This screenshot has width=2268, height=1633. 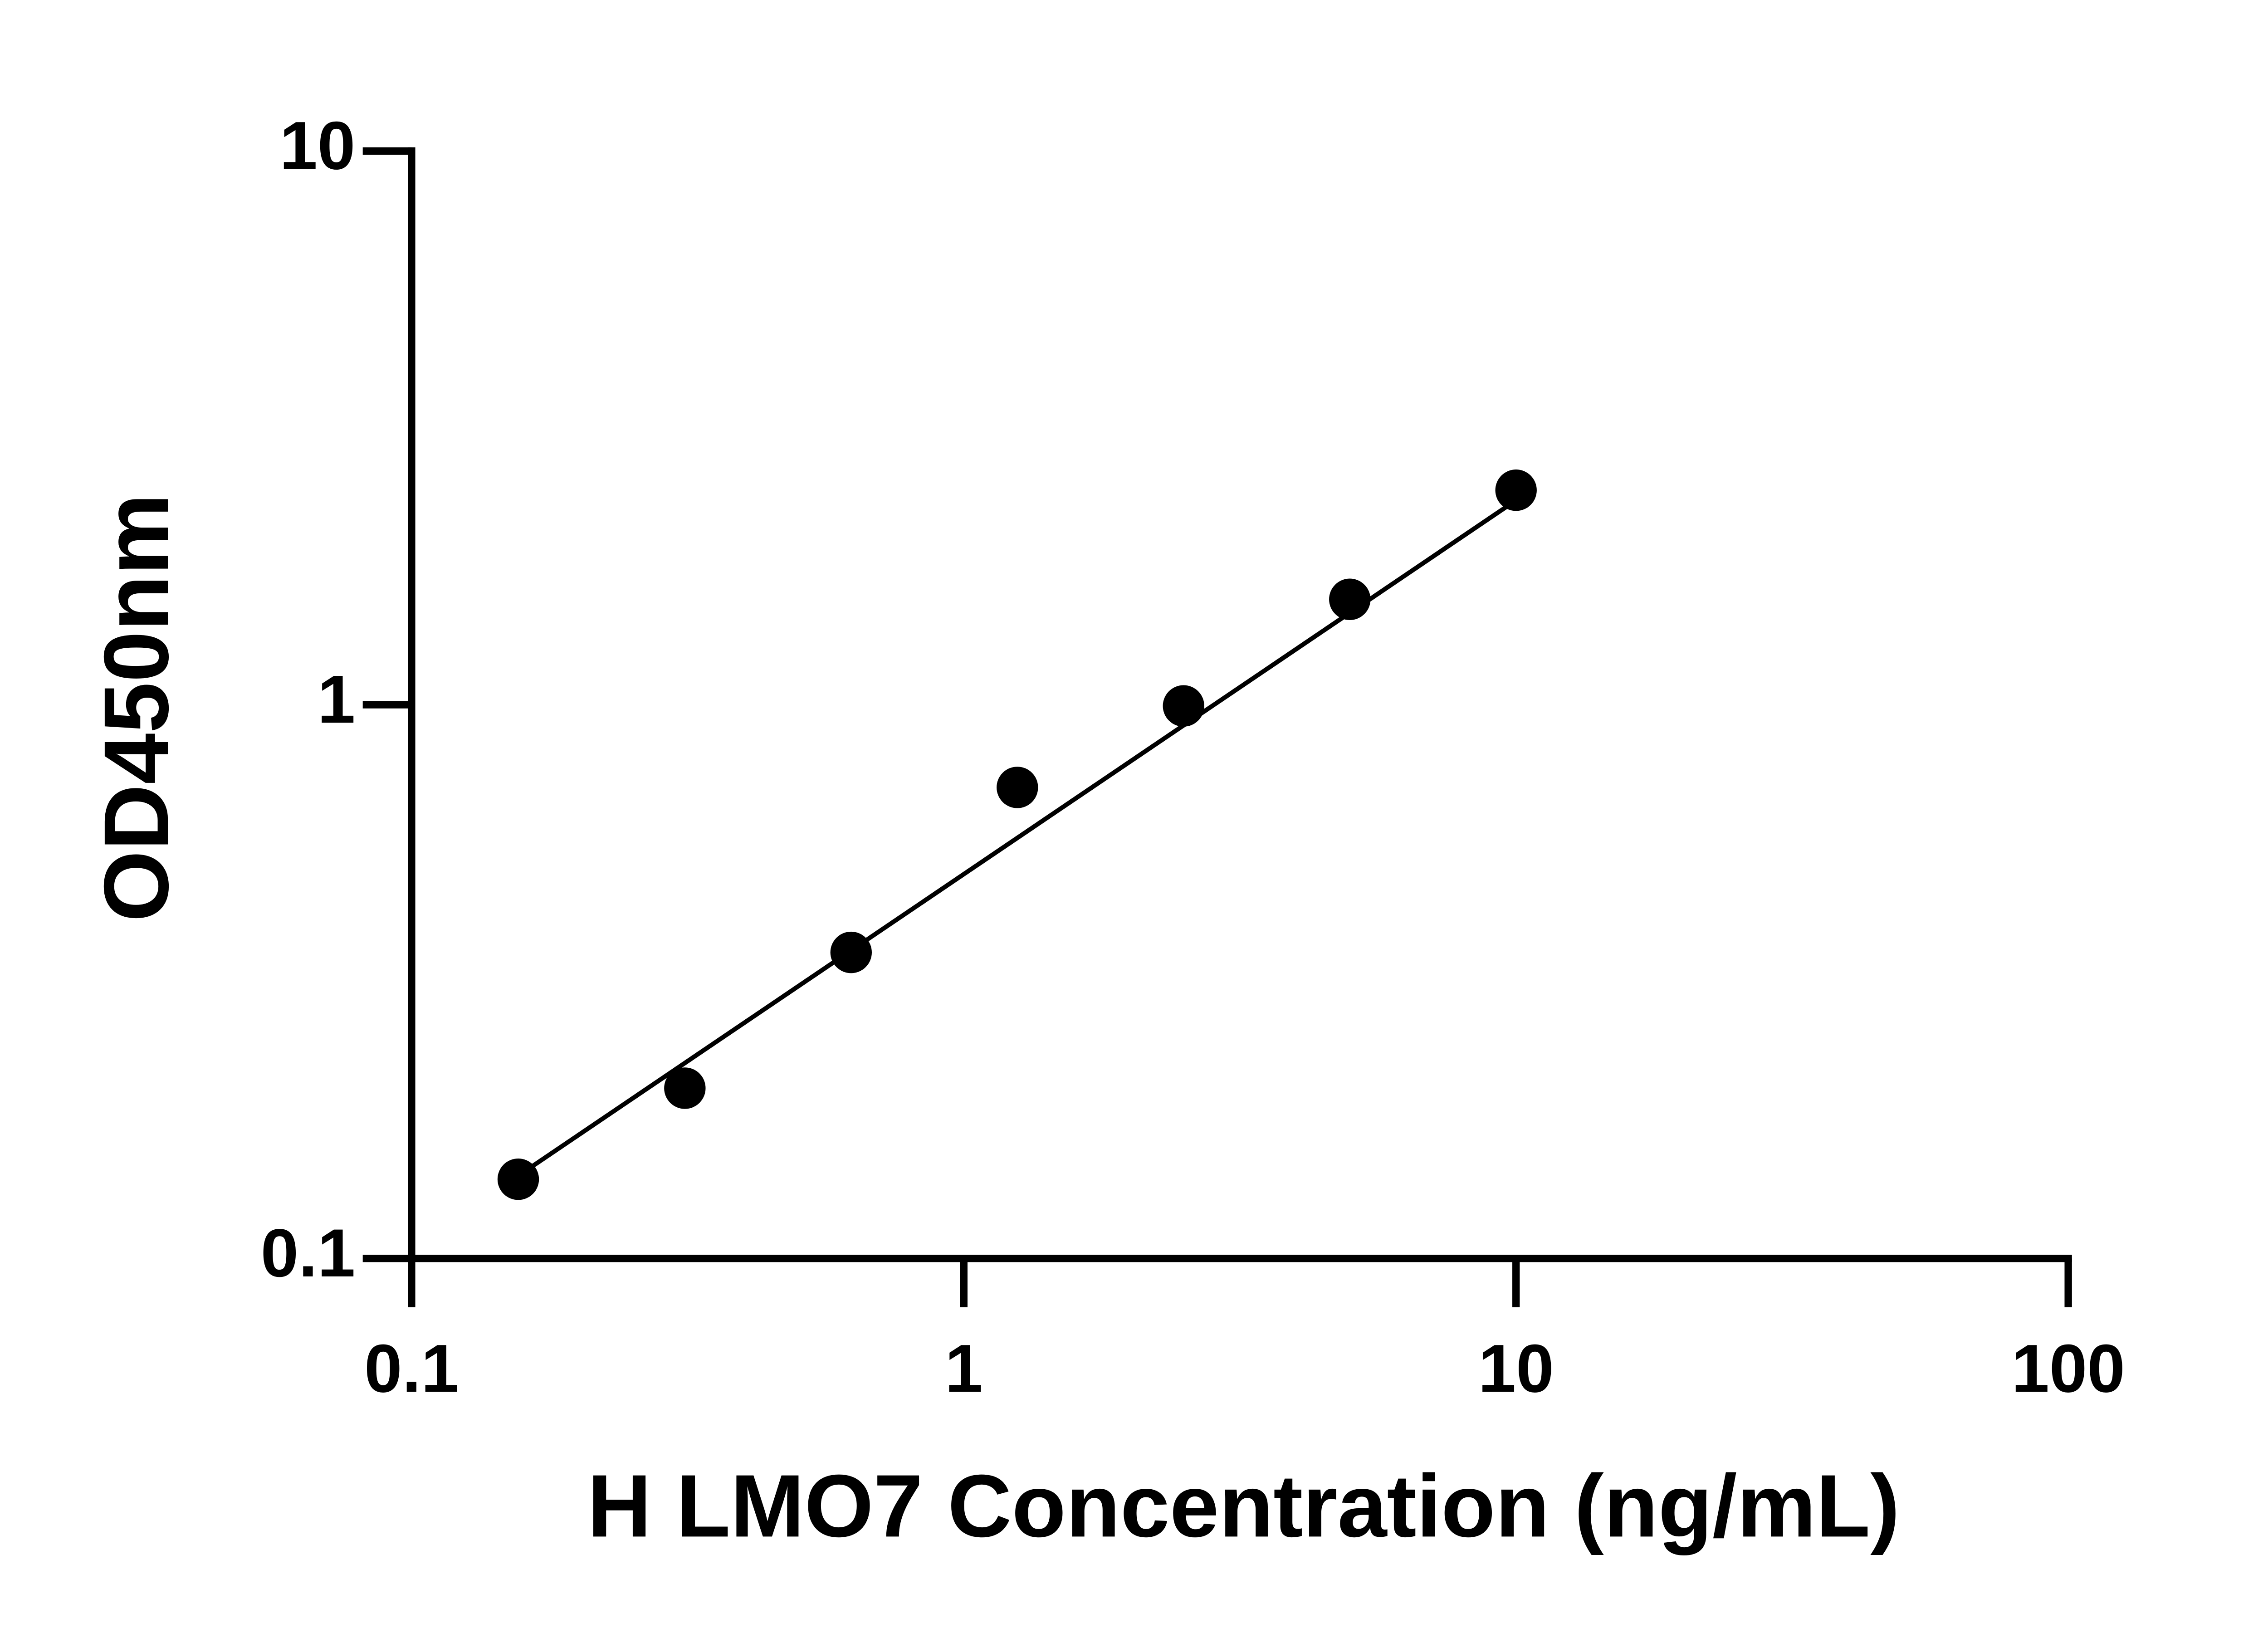 I want to click on y-axis-title: OD450nm, so click(x=136, y=708).